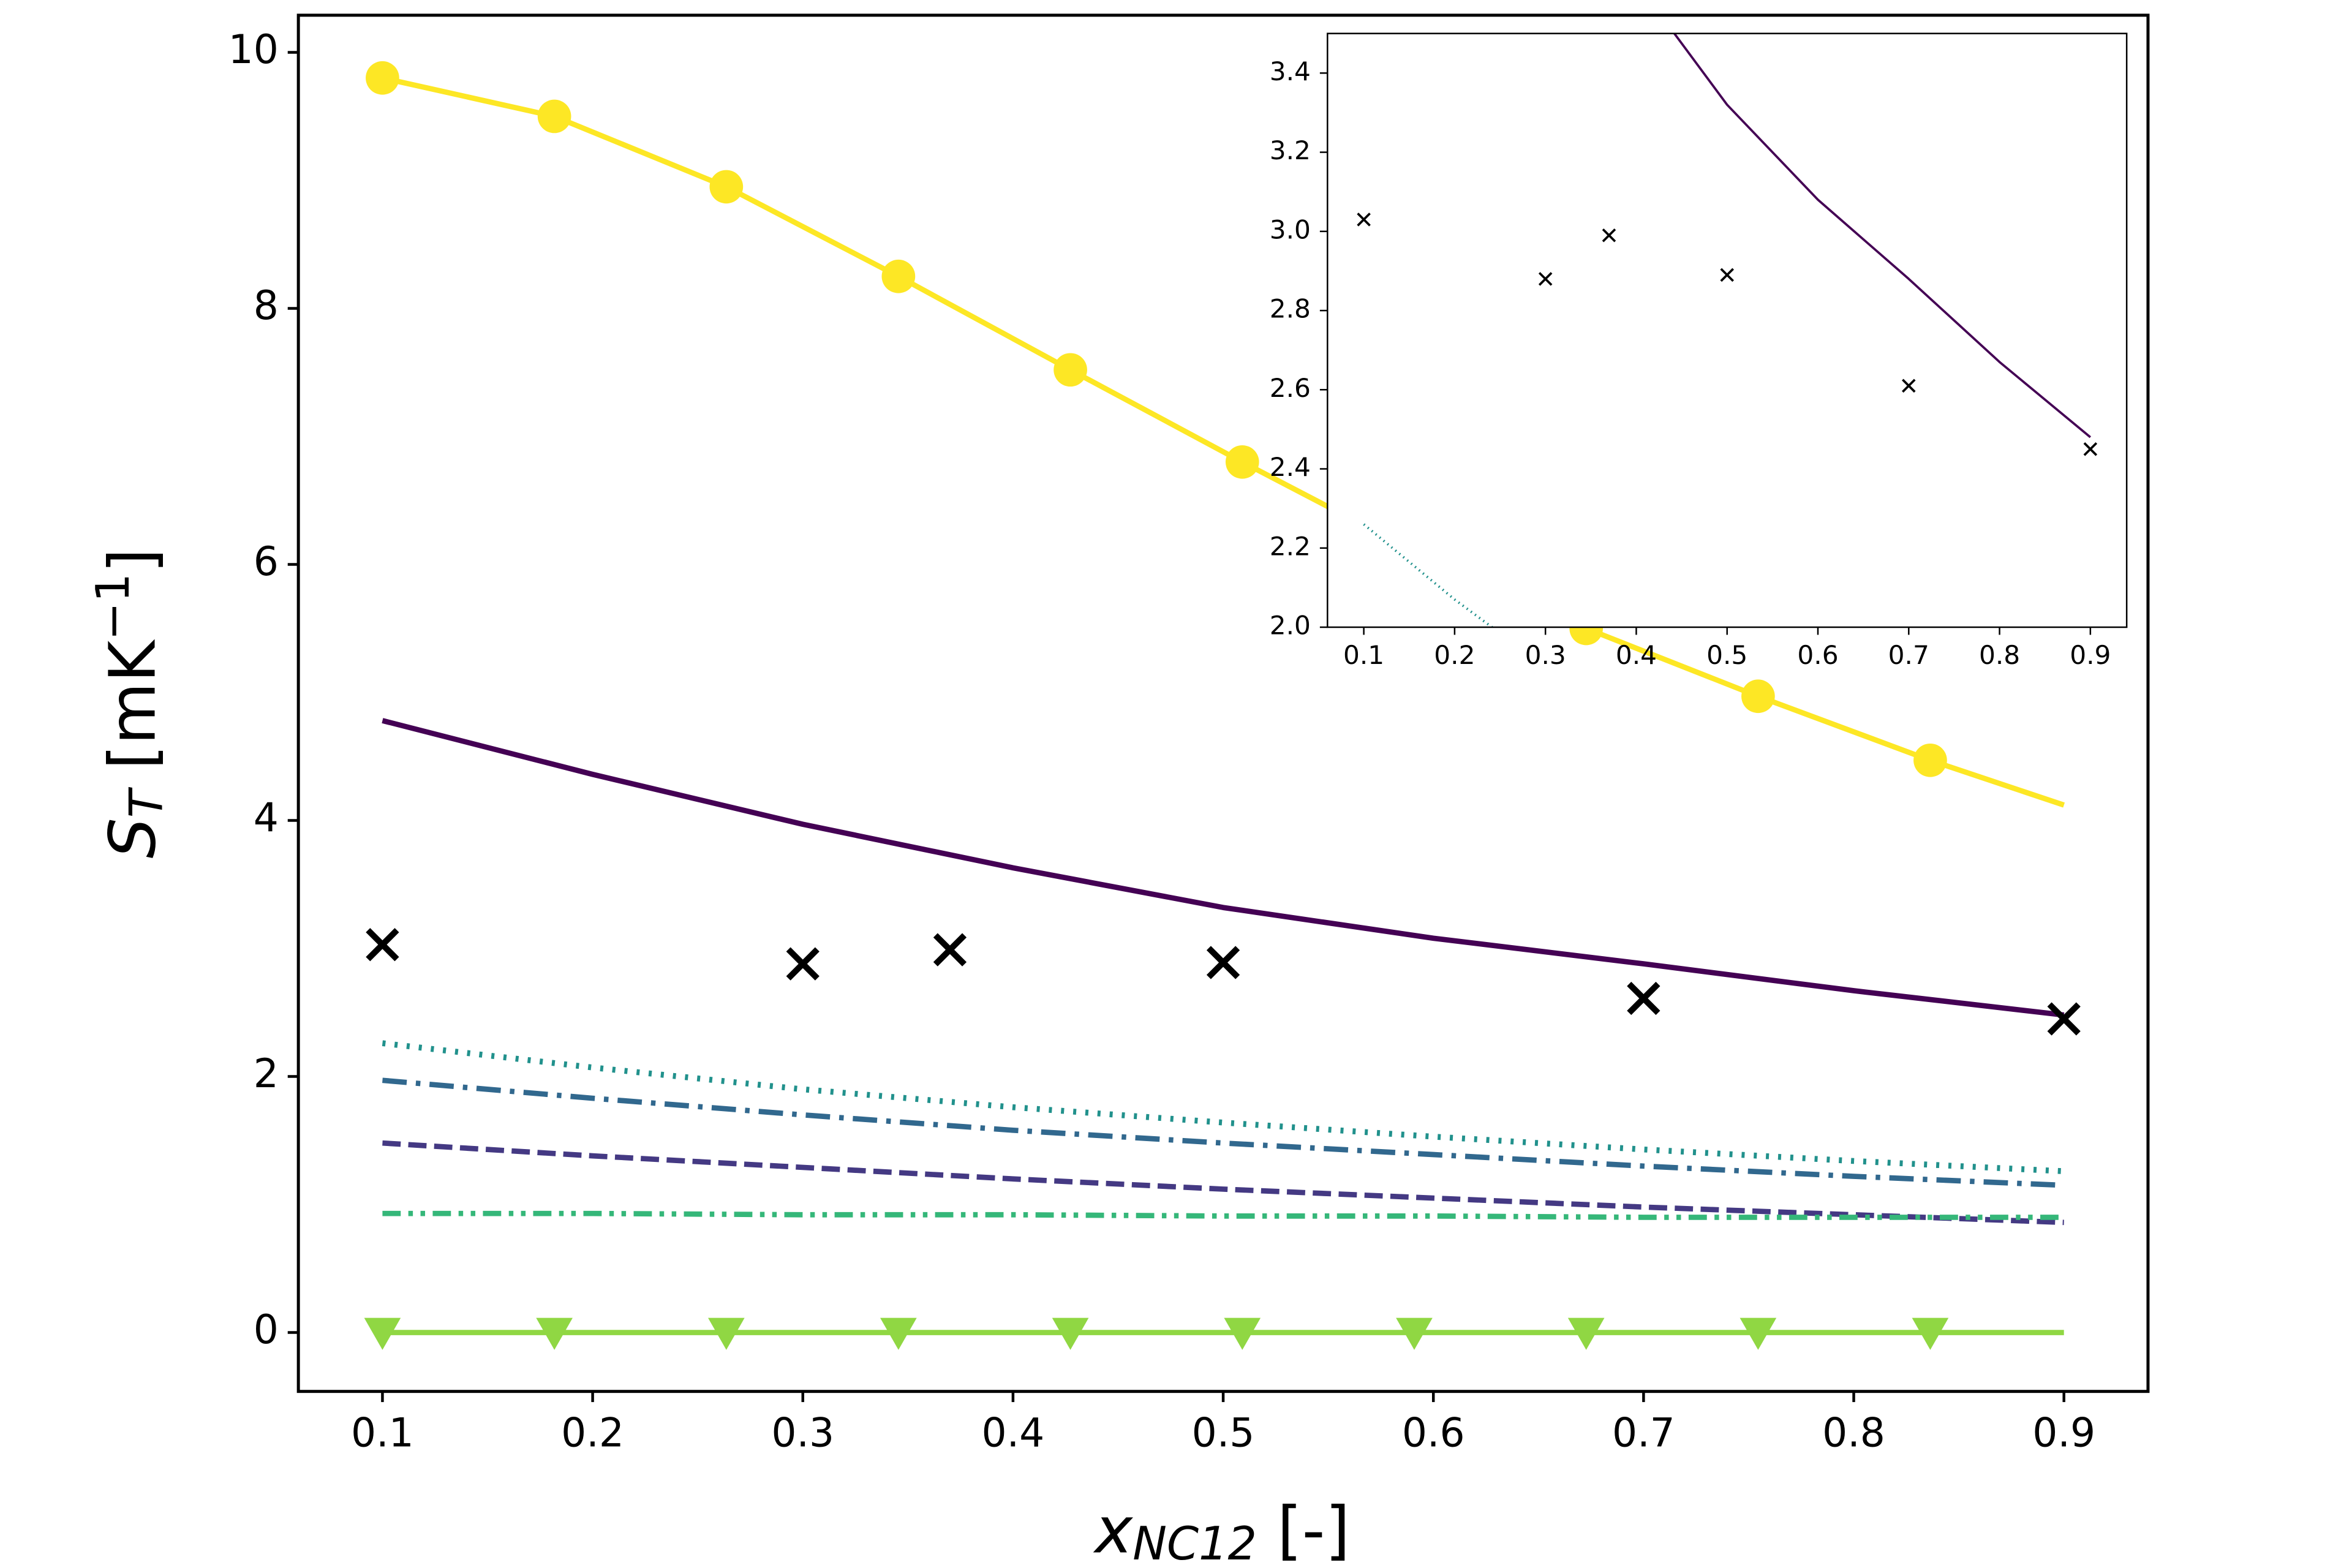  What do you see at coordinates (1221, 1531) in the screenshot?
I see `x-axis-label: xNC12 [-]` at bounding box center [1221, 1531].